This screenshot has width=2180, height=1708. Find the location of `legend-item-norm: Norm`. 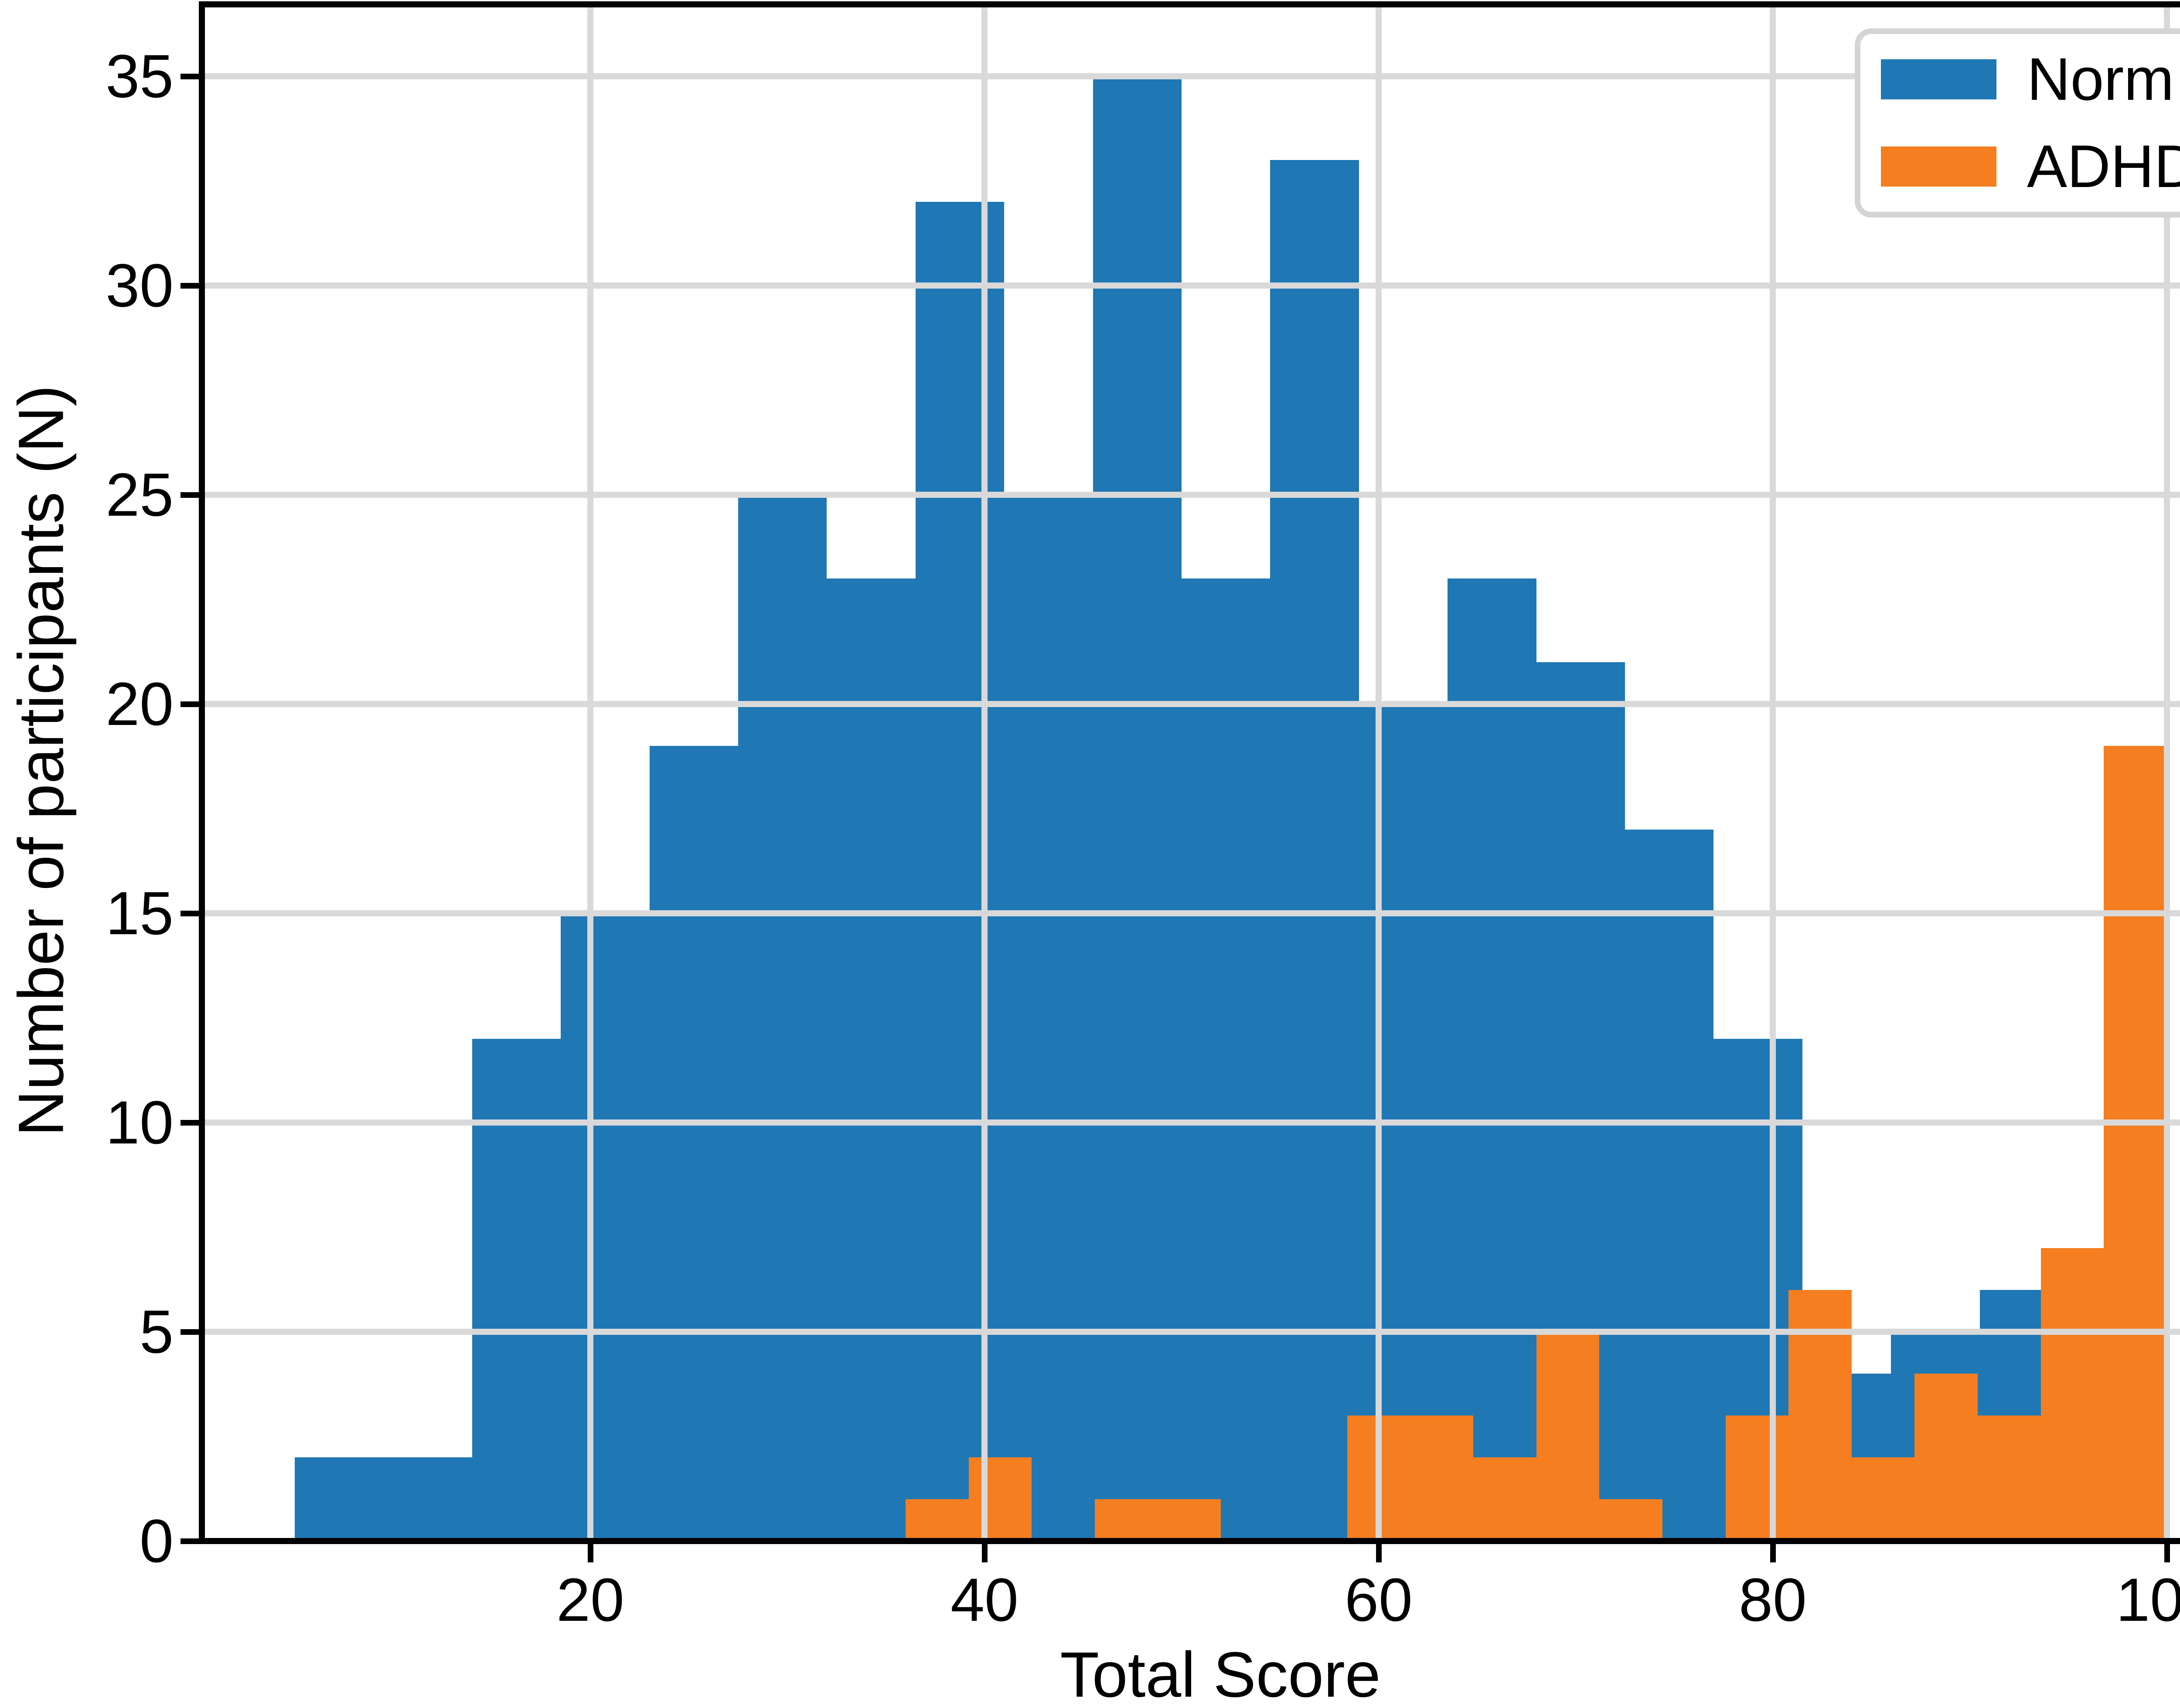

legend-item-norm: Norm is located at coordinates (2030, 79).